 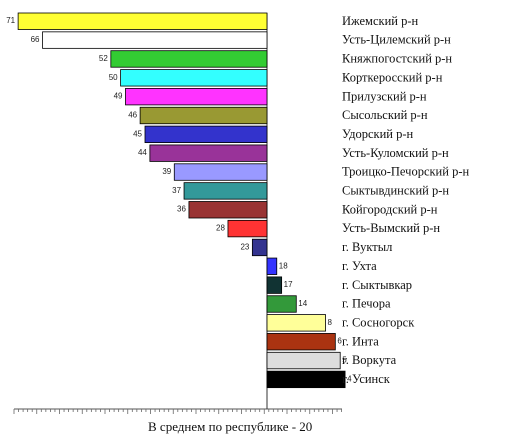 I want to click on value-label: 18, so click(x=283, y=265).